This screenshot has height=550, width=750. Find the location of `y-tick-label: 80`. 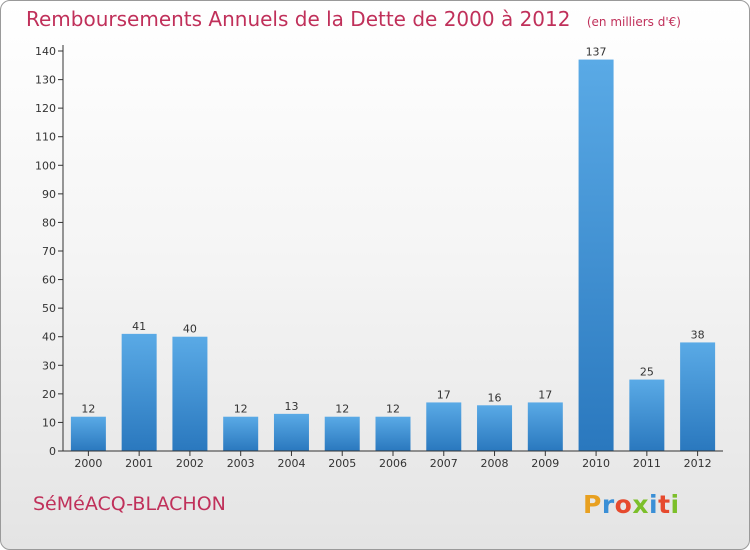

y-tick-label: 80 is located at coordinates (49, 222).